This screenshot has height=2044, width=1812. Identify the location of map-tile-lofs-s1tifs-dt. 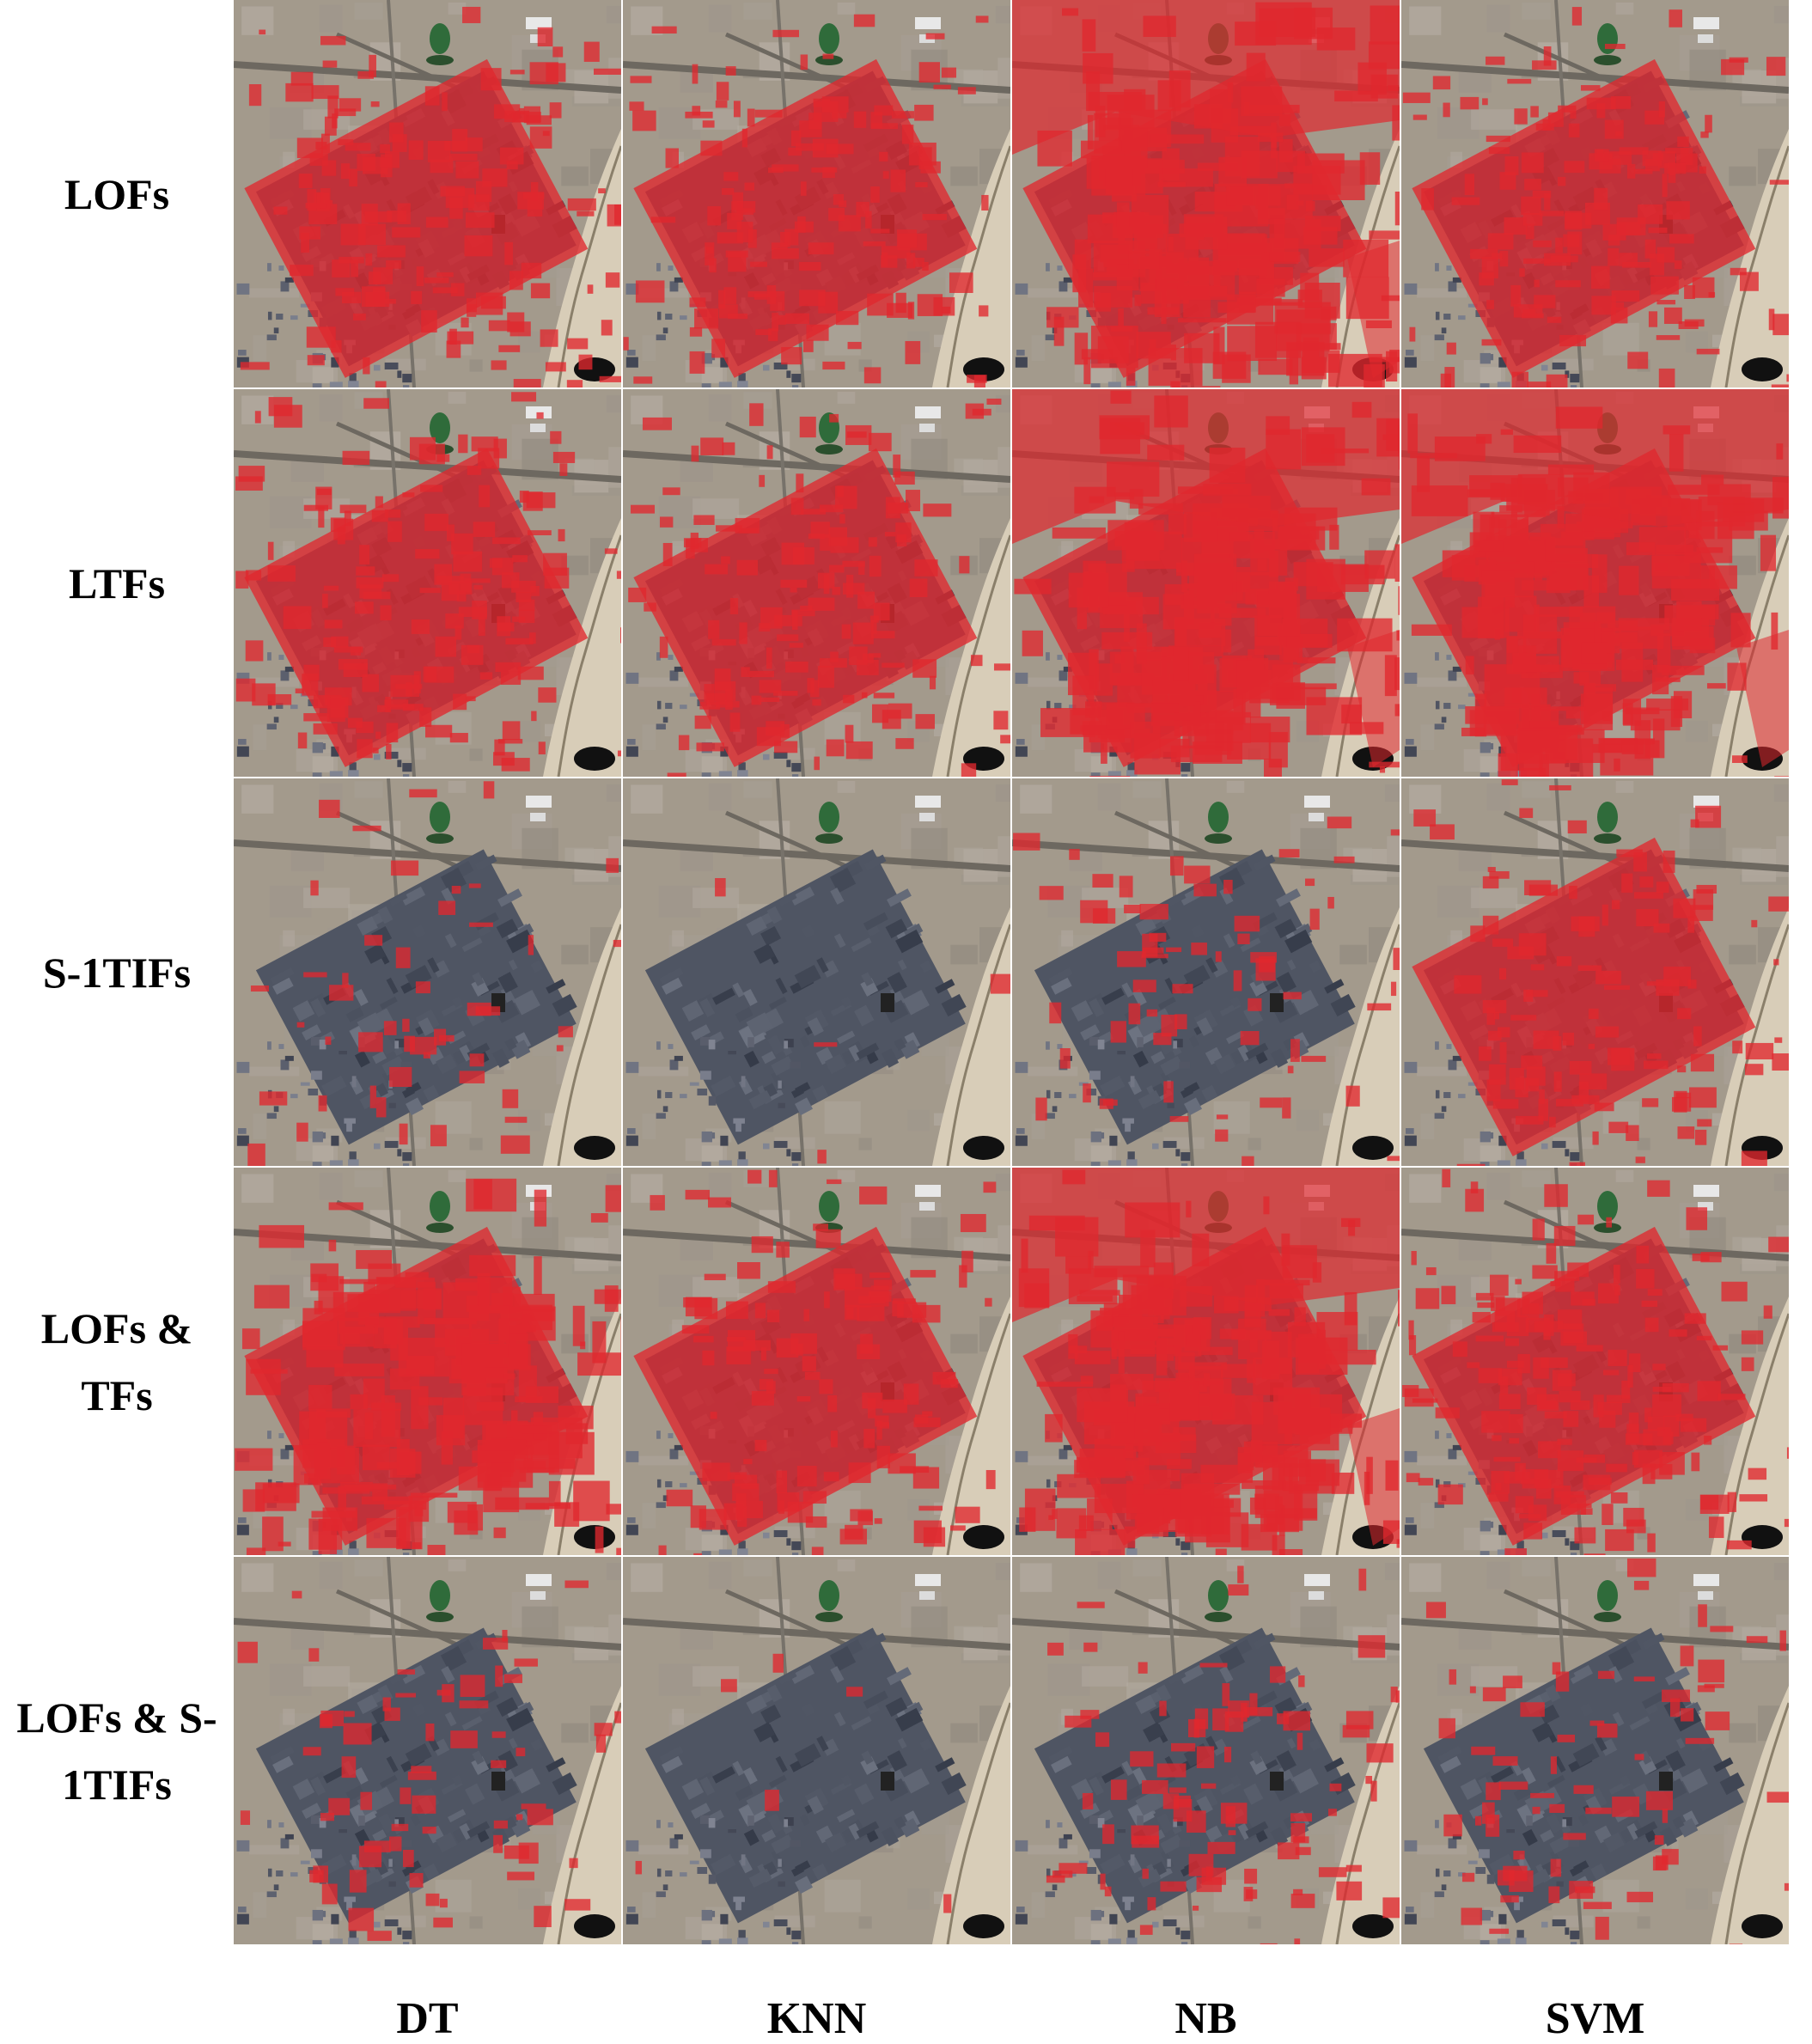
(427, 1750).